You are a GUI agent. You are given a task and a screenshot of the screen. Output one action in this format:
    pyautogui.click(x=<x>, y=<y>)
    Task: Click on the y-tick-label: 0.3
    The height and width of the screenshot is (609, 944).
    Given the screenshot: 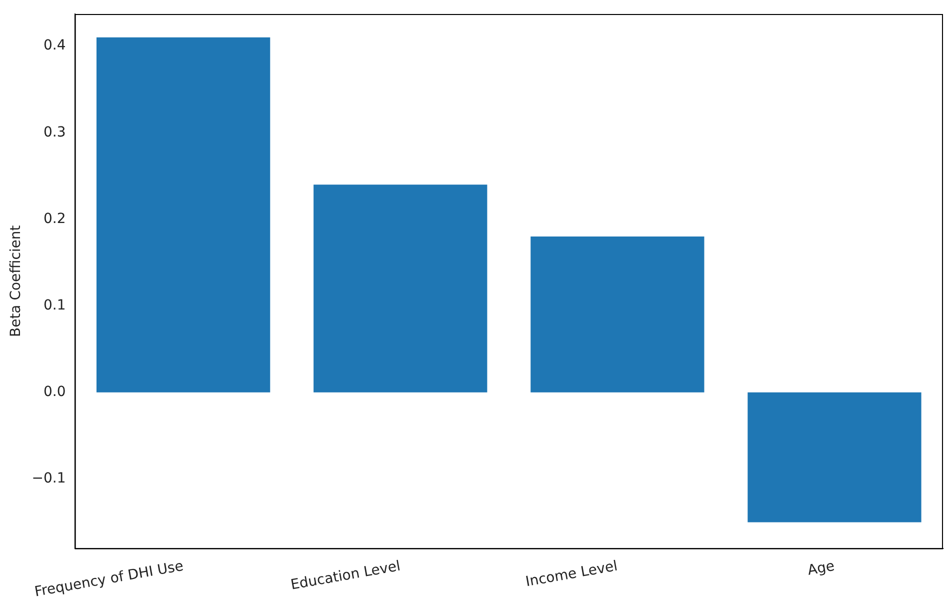 What is the action you would take?
    pyautogui.click(x=55, y=132)
    